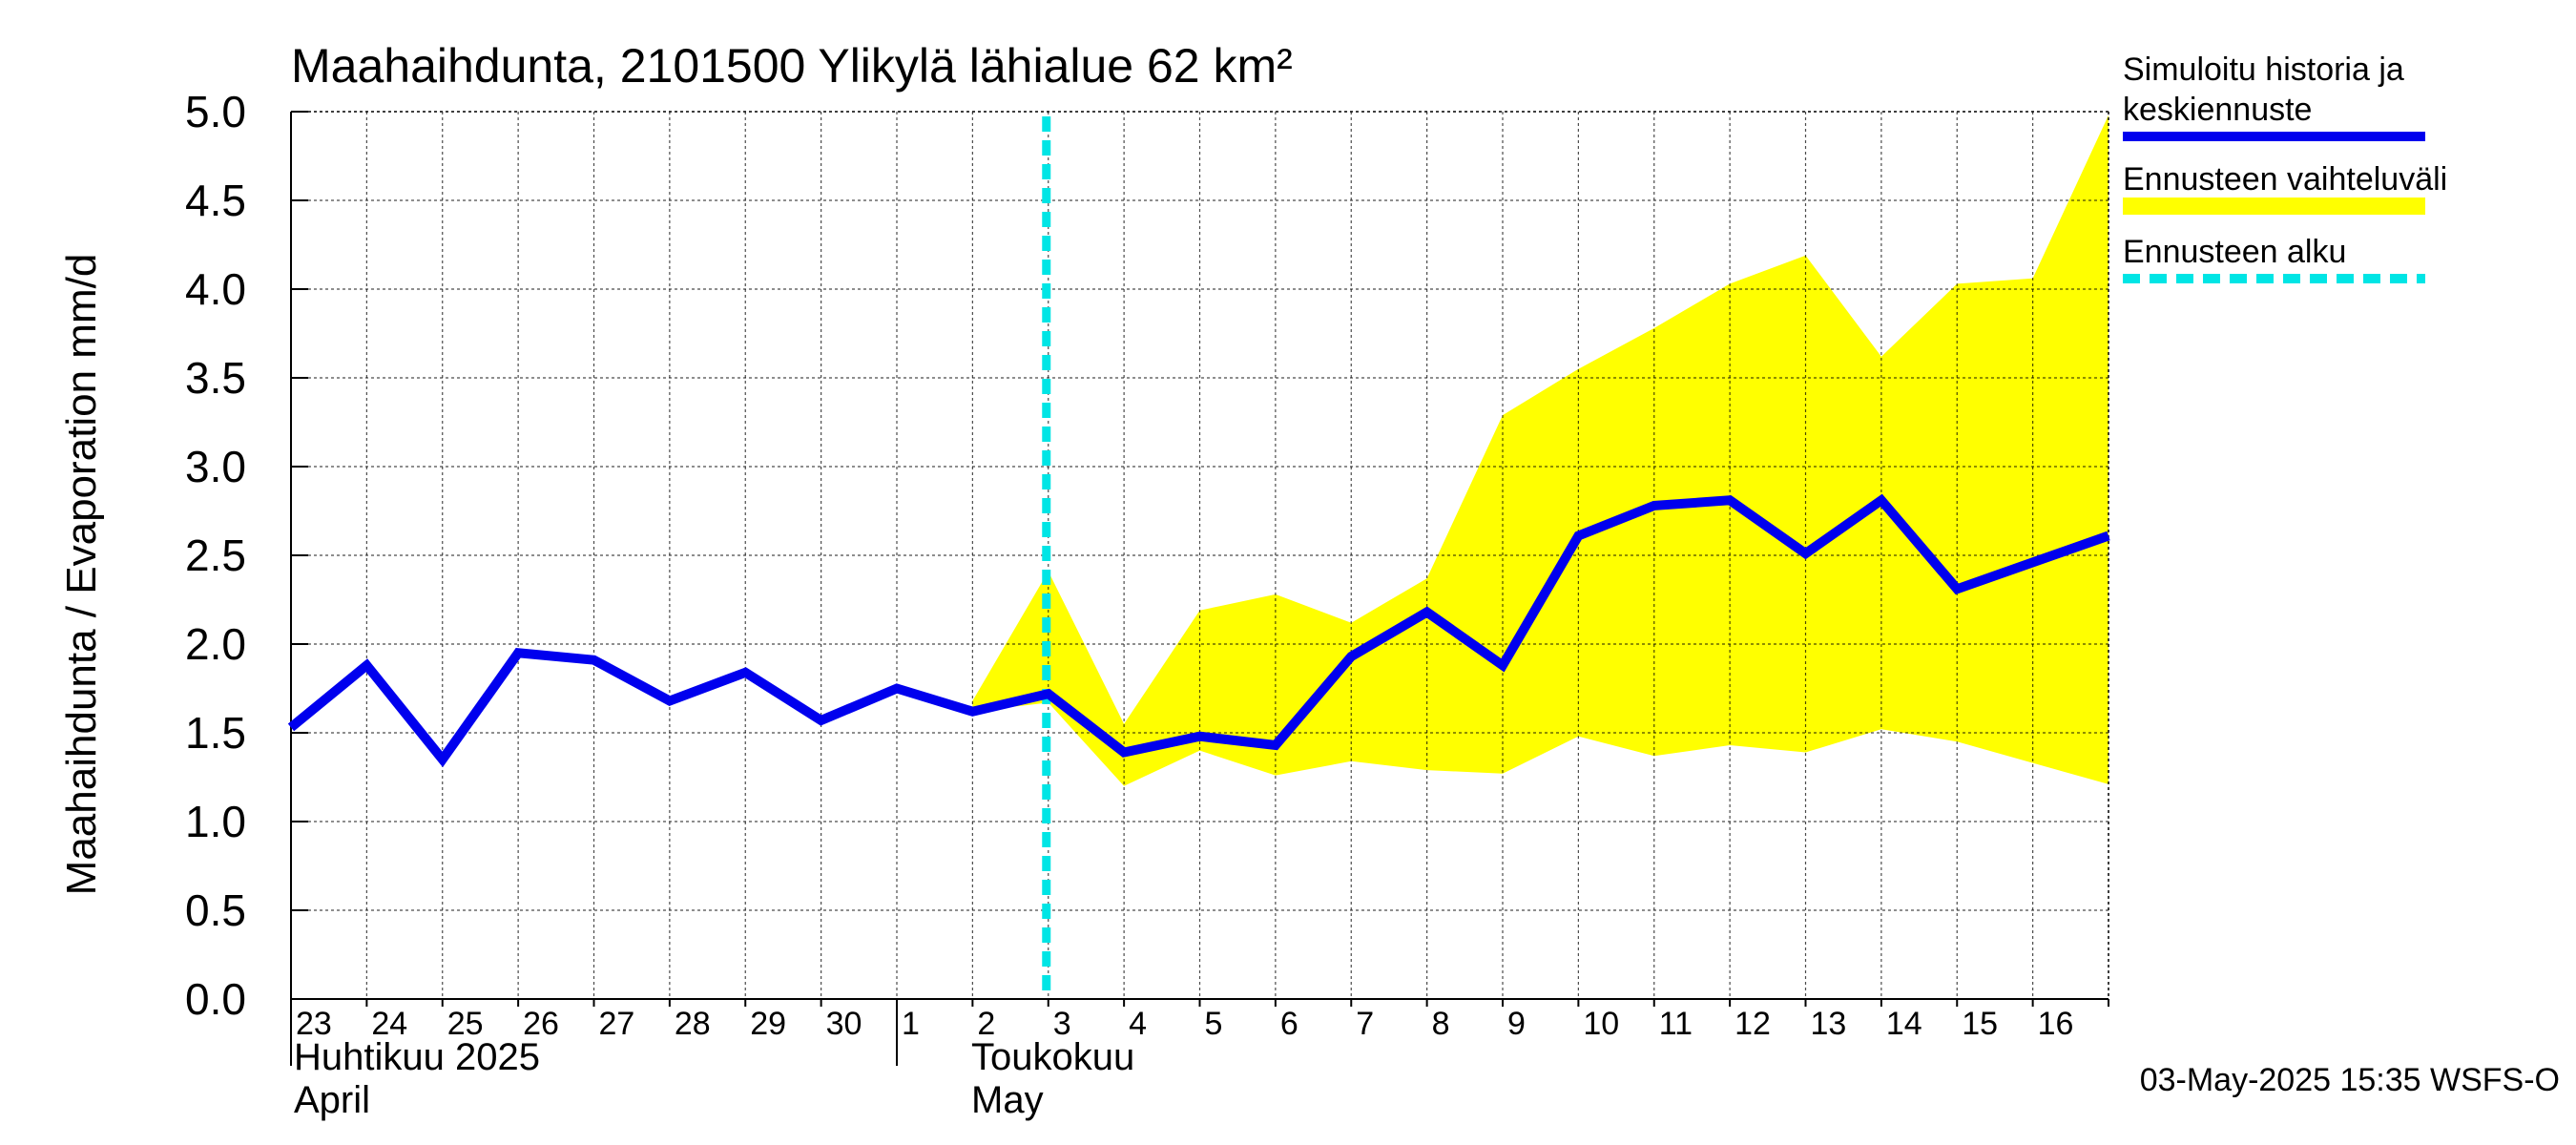  What do you see at coordinates (389, 1024) in the screenshot?
I see `x-tick-label: 24` at bounding box center [389, 1024].